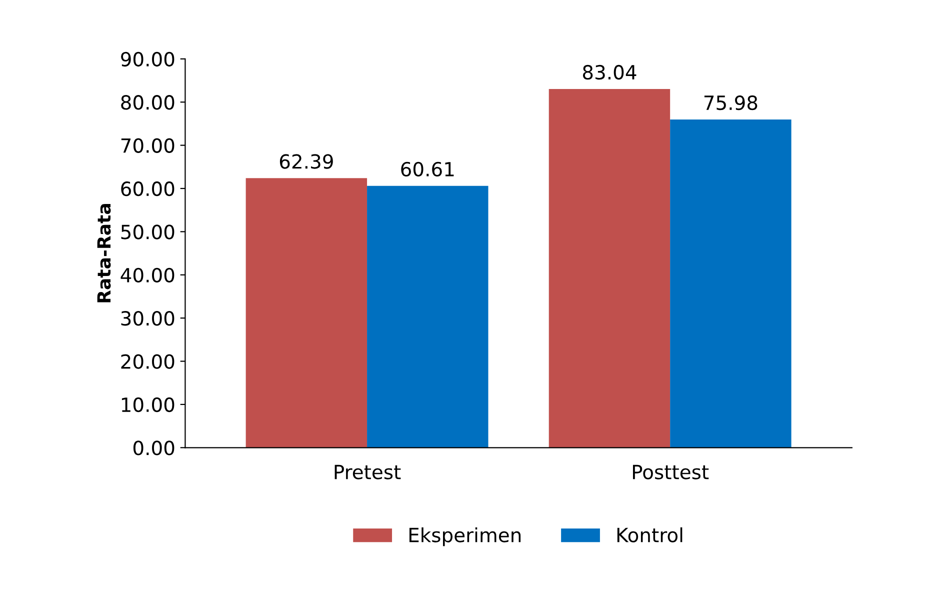  Describe the element at coordinates (147, 318) in the screenshot. I see `y-tick-label: 30.00` at that location.